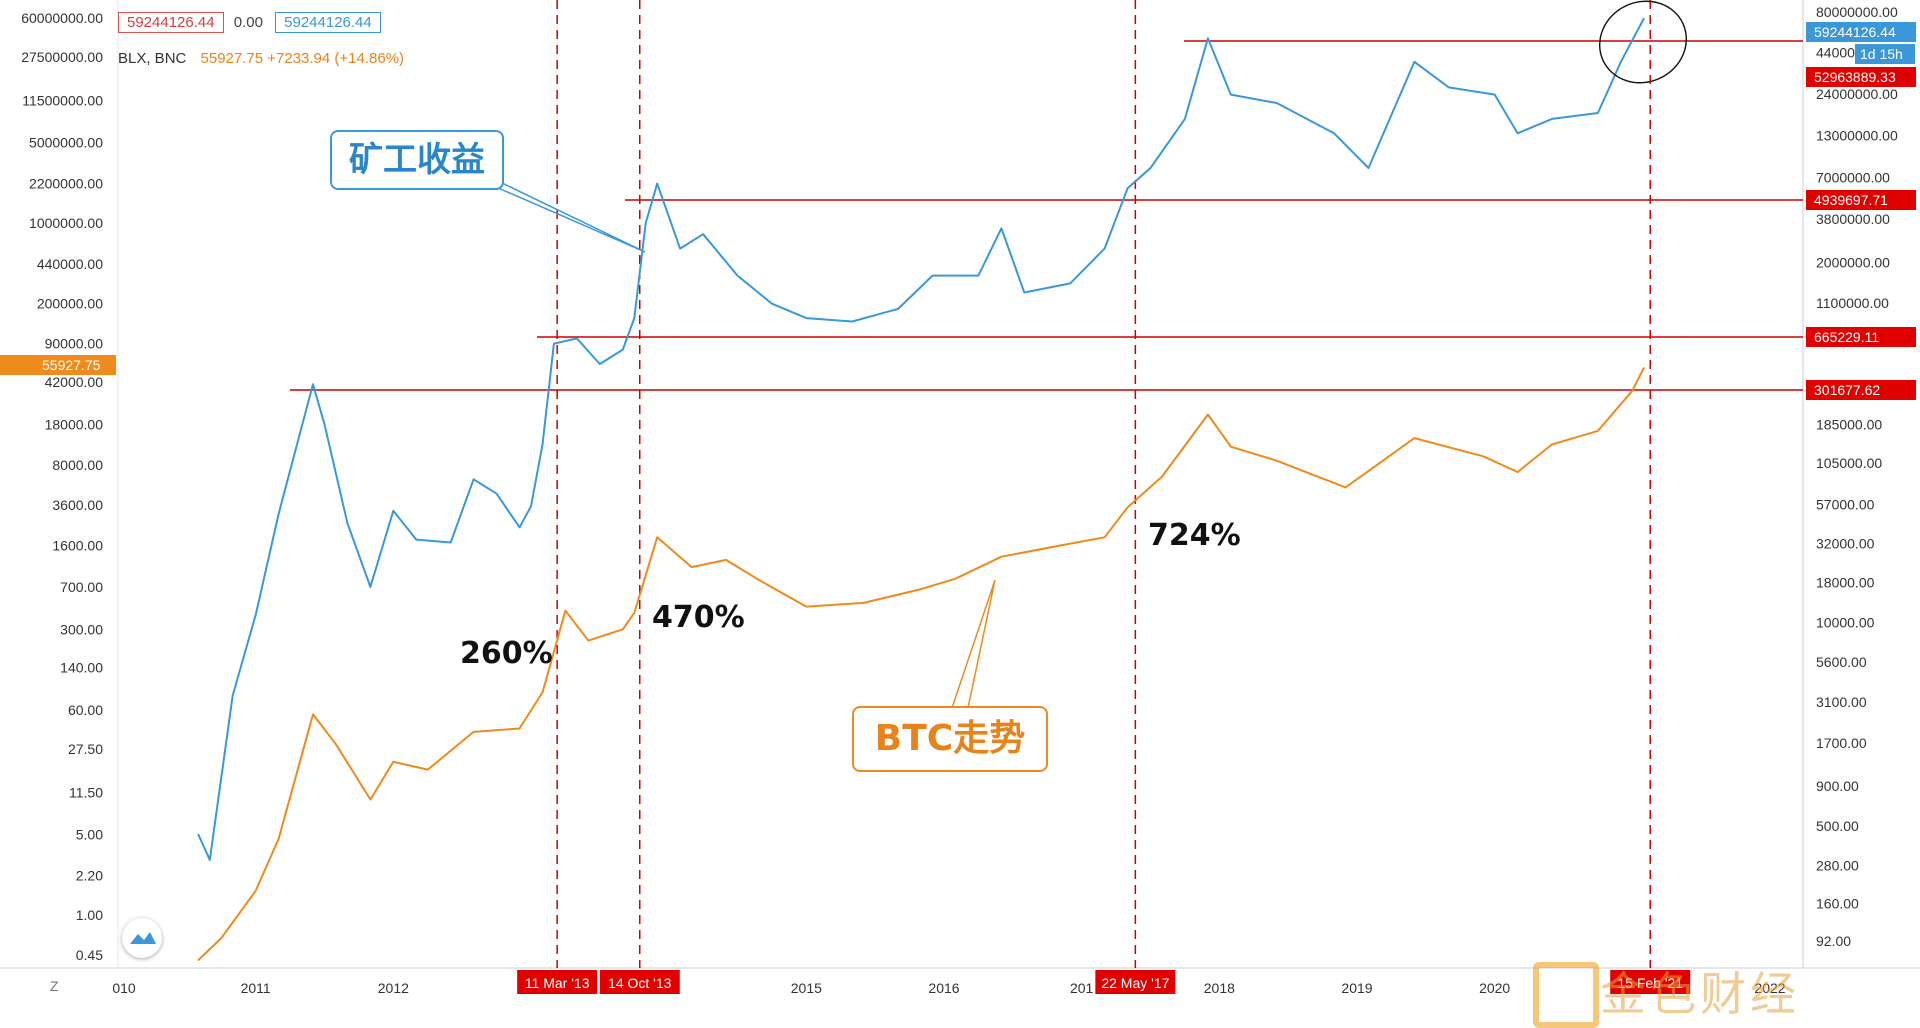 The width and height of the screenshot is (1920, 1028). I want to click on watermark-logo-icon, so click(1566, 995).